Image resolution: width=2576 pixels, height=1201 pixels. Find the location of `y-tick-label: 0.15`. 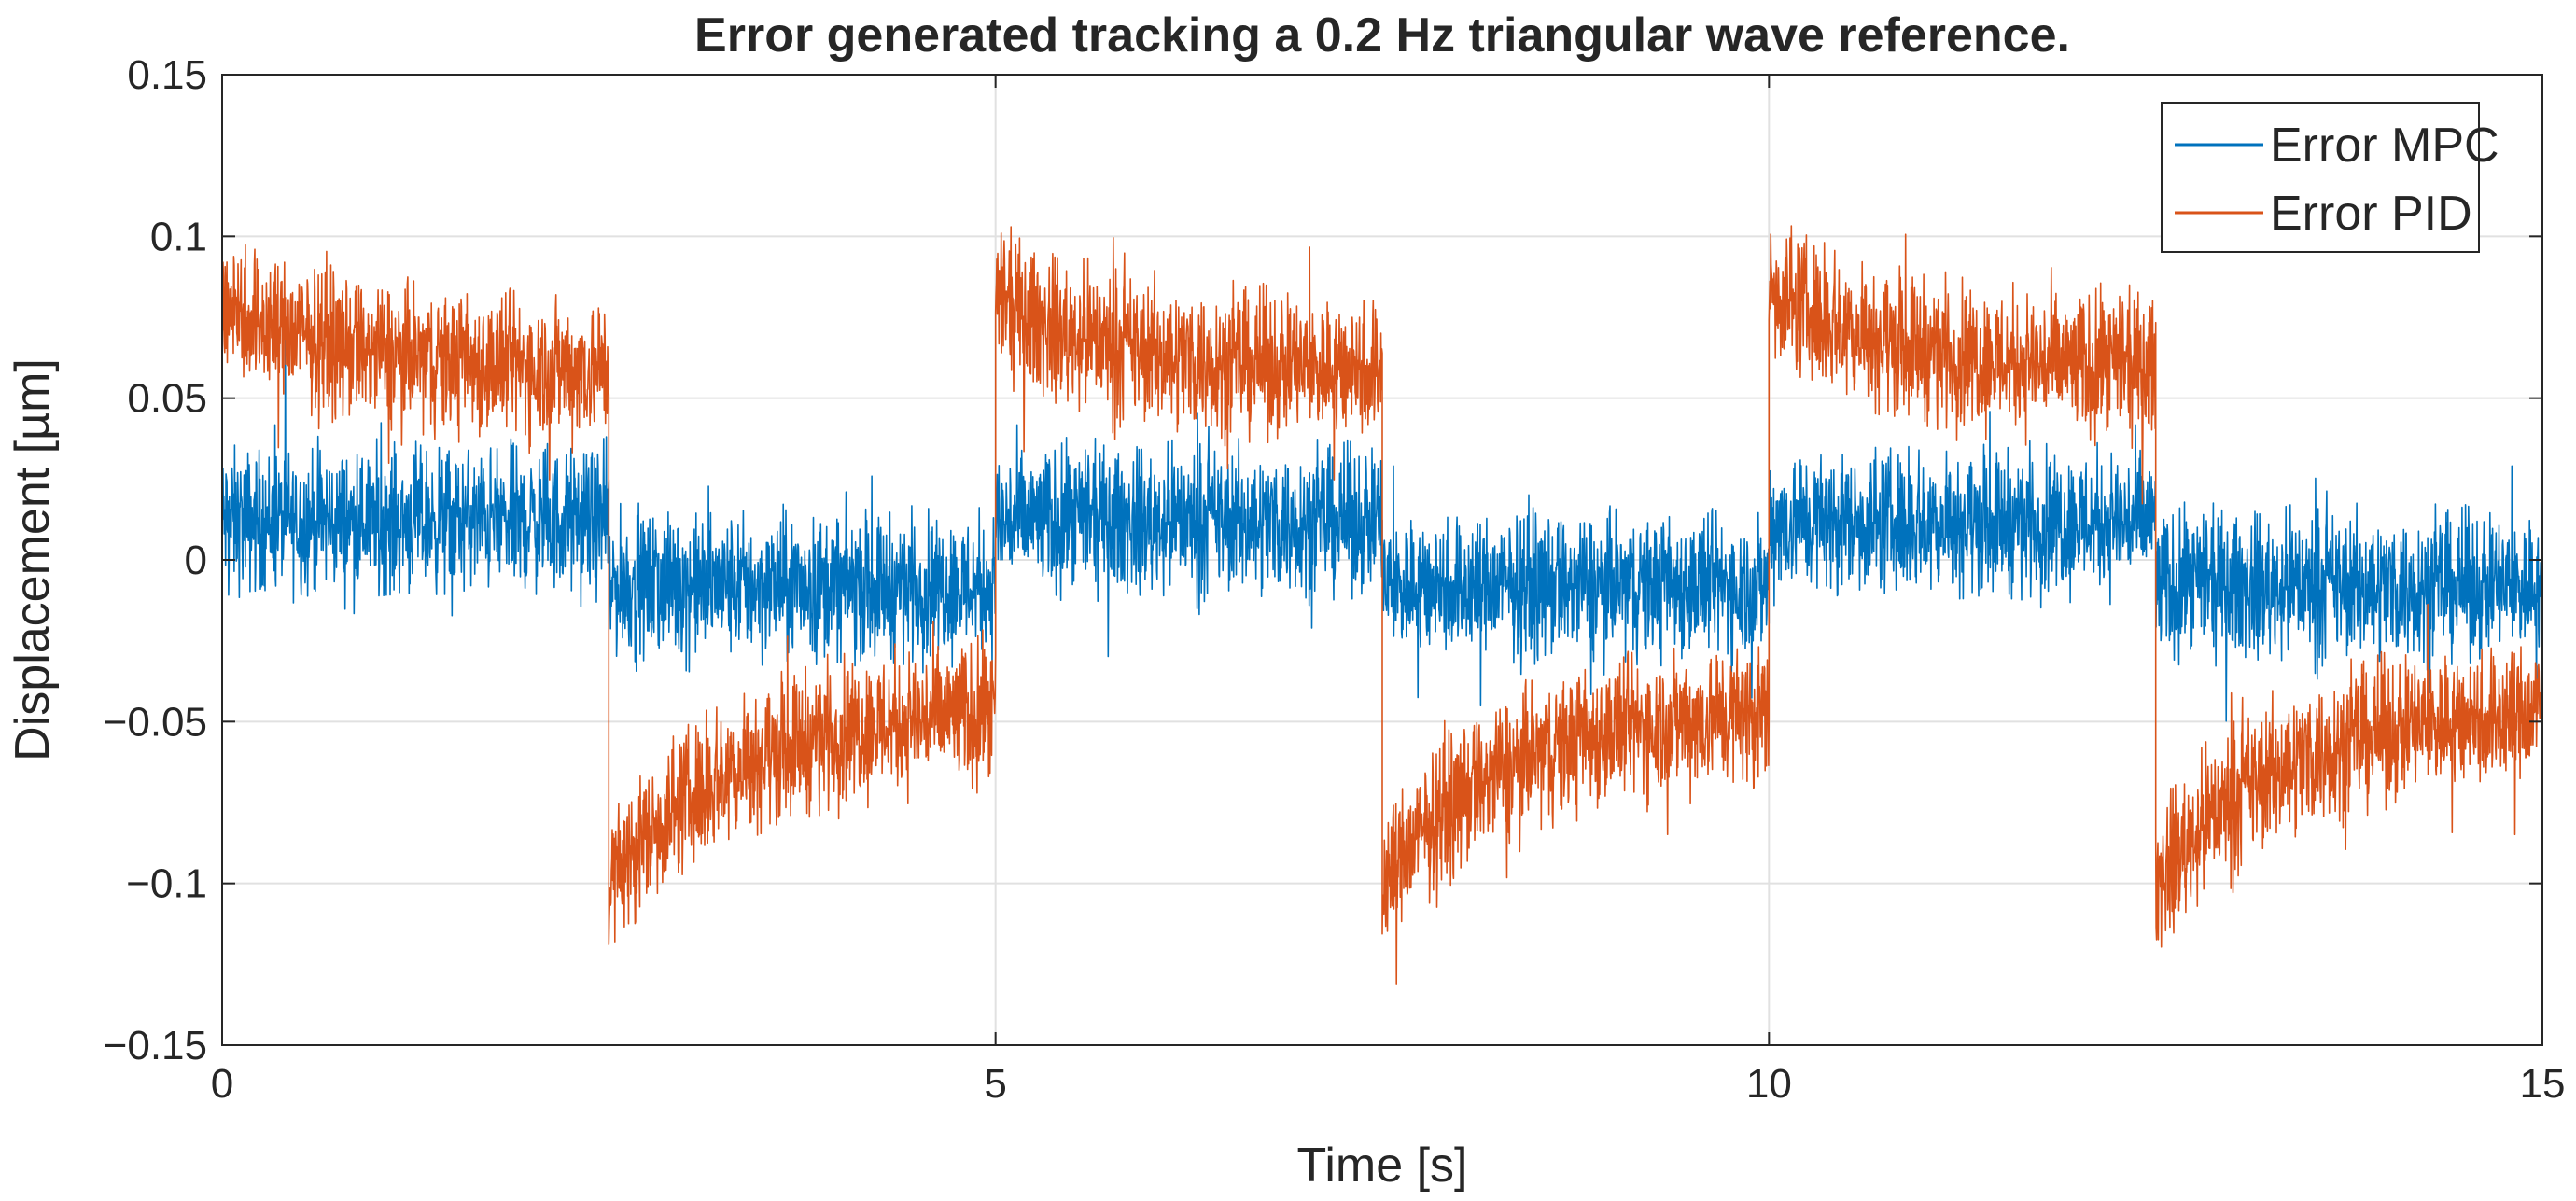

y-tick-label: 0.15 is located at coordinates (167, 75).